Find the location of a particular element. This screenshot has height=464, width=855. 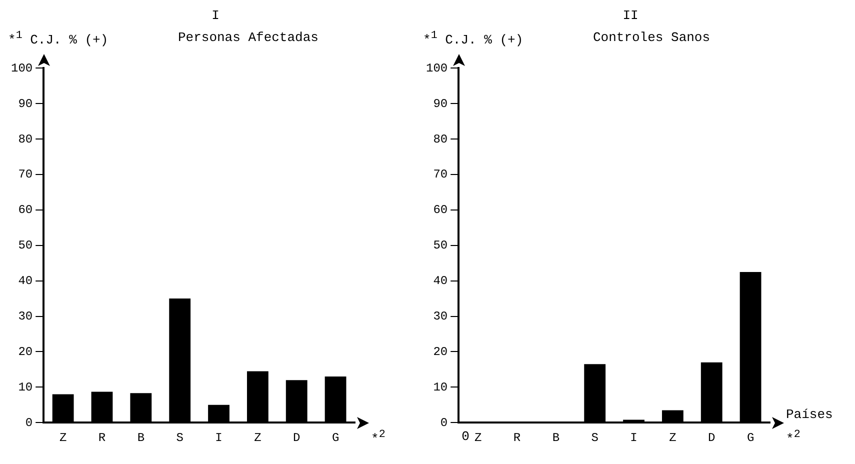

chart-subtitle: Personas Afectadas is located at coordinates (248, 37).